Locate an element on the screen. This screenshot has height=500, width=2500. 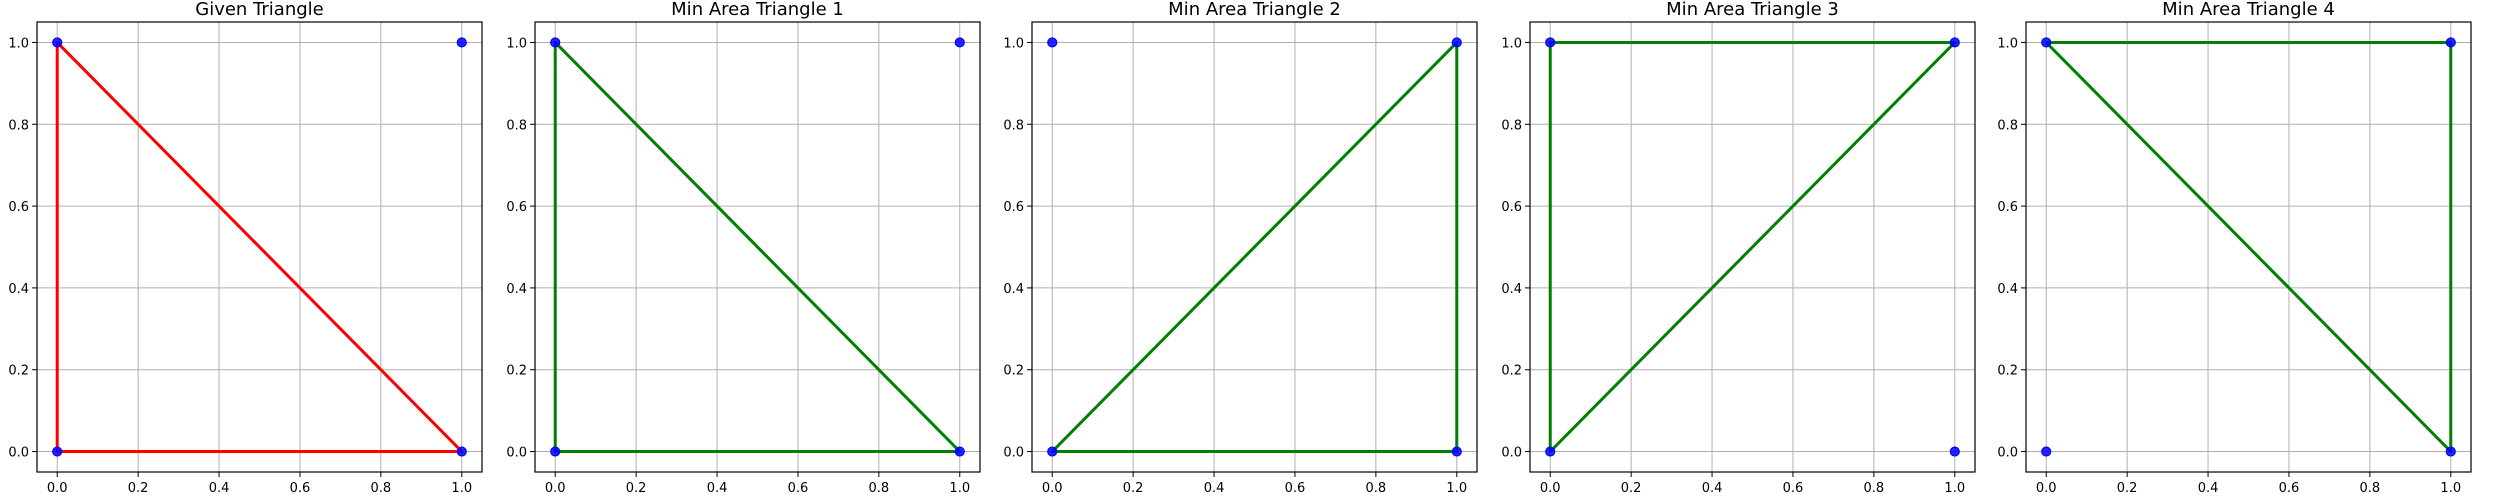
subplot-title: Min Area Triangle 4 is located at coordinates (2248, 10).